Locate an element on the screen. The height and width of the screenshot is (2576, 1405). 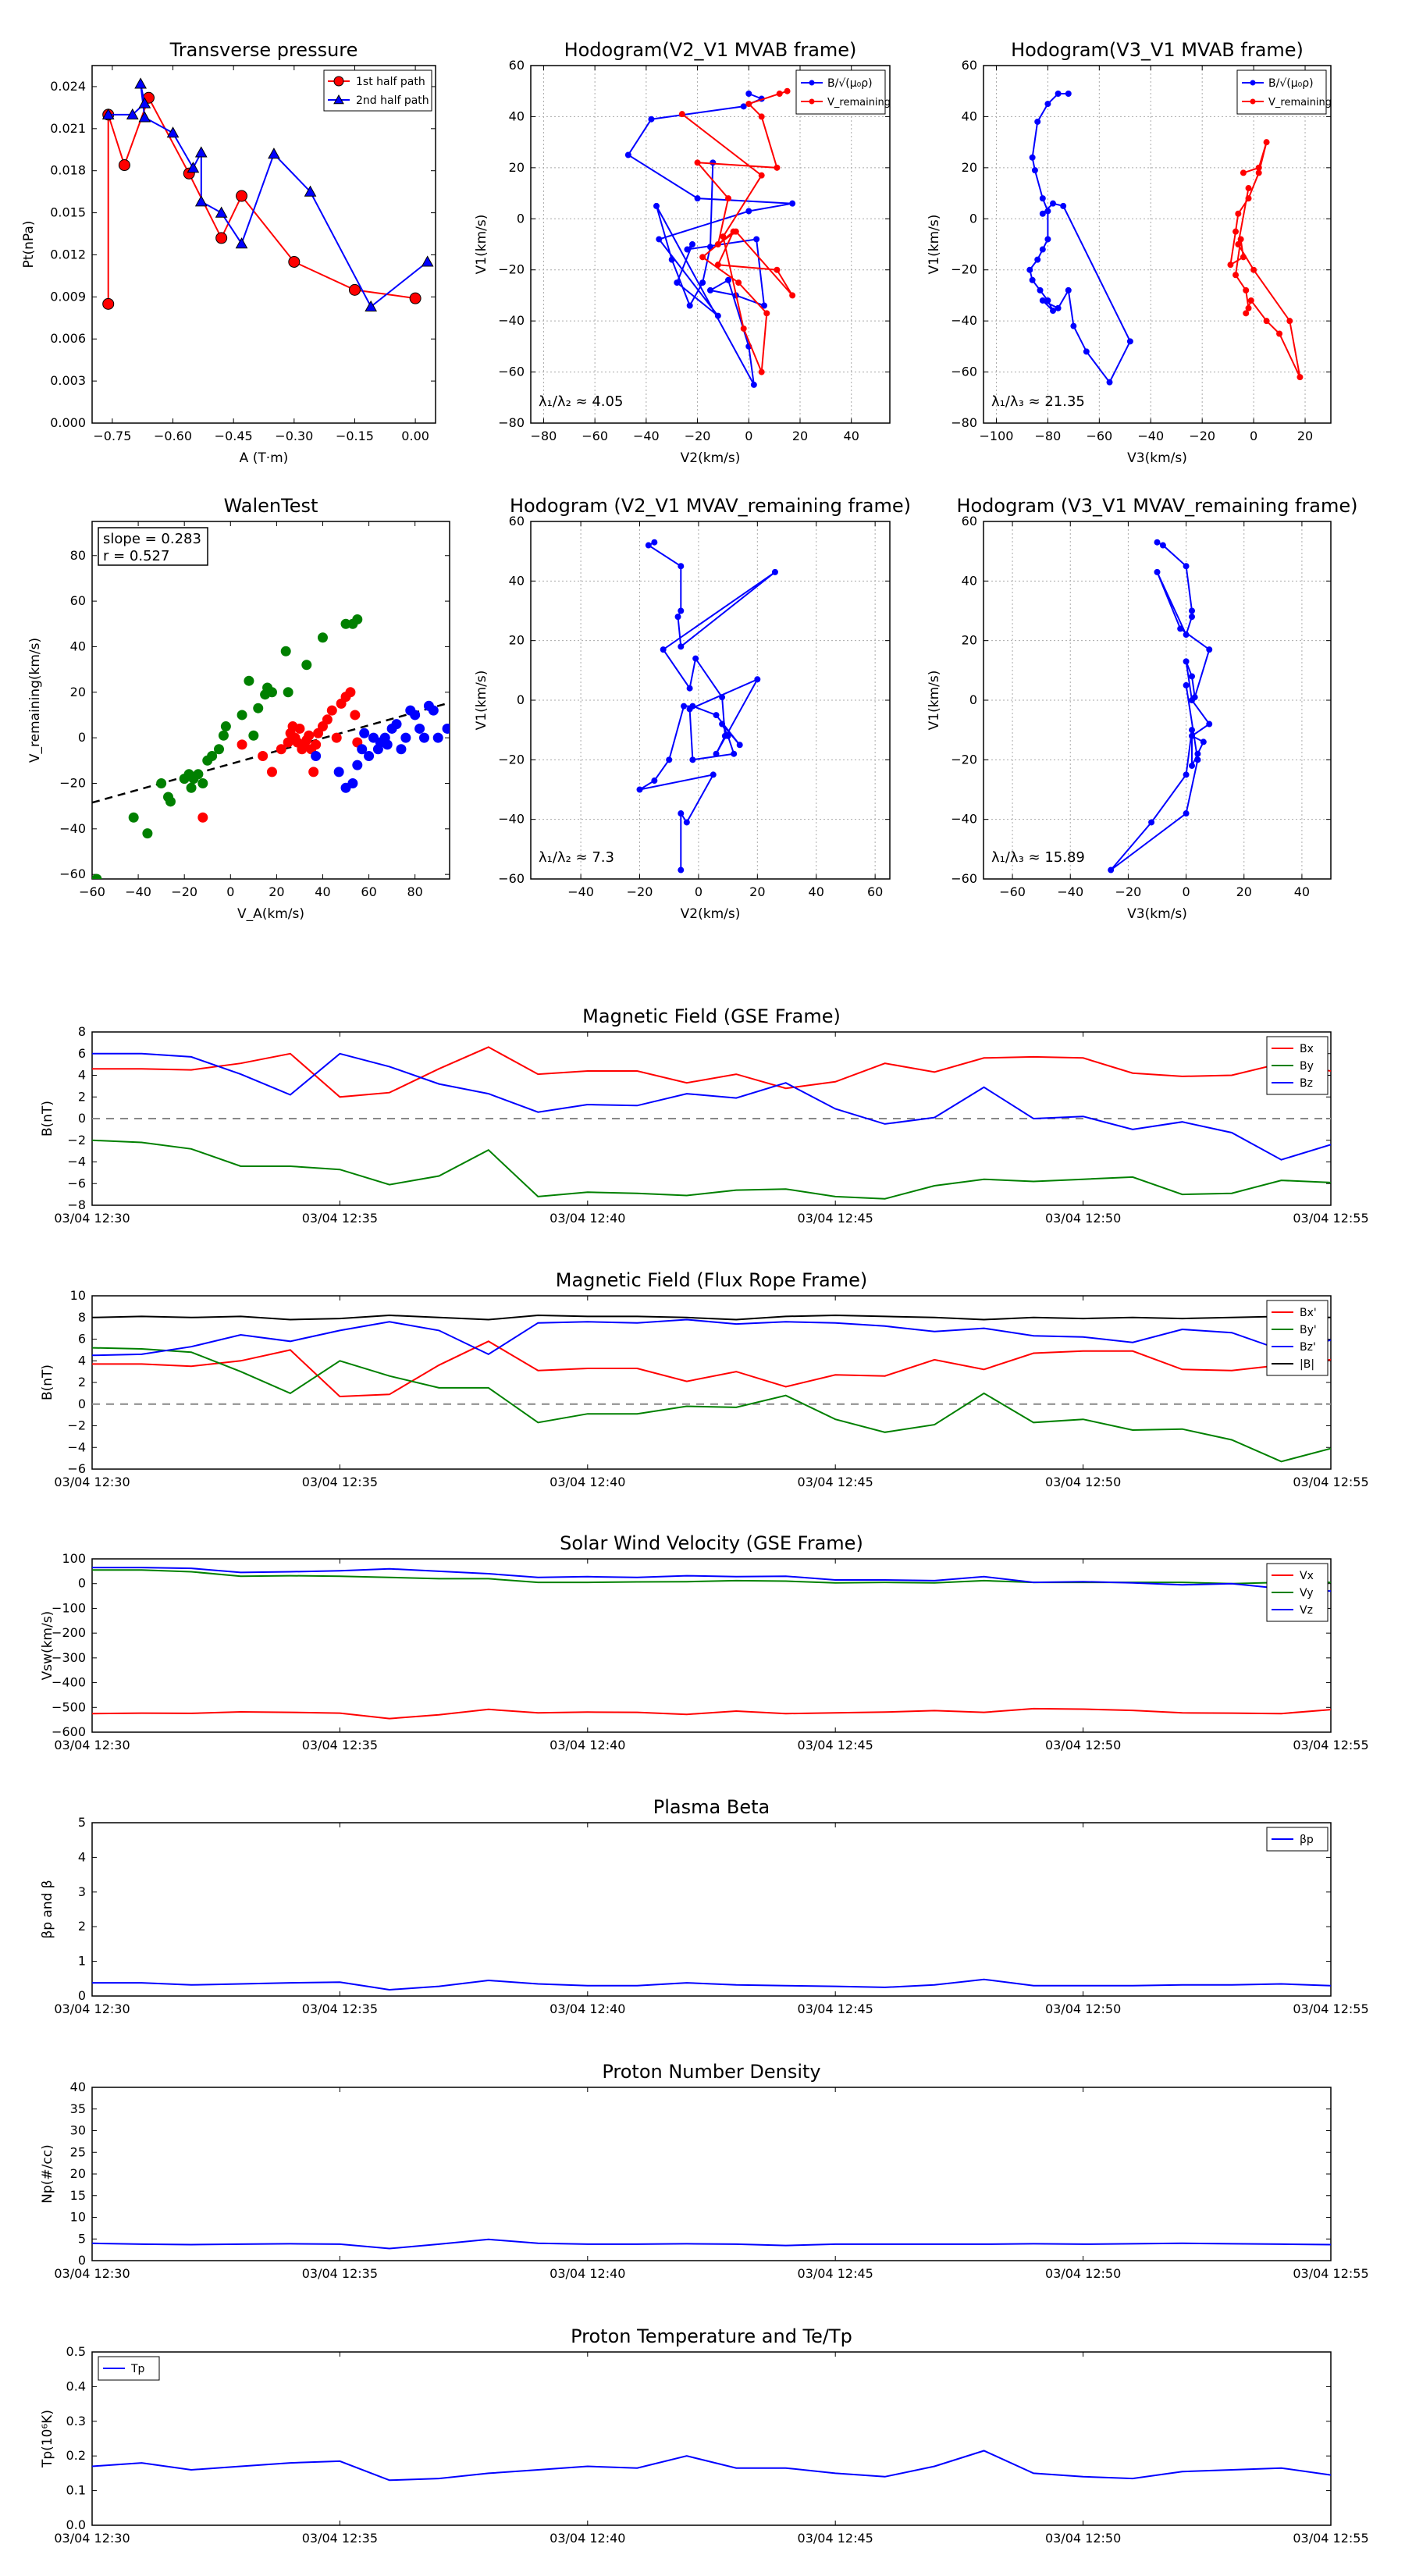
data-point-2nd-half is located at coordinates (144, 103).